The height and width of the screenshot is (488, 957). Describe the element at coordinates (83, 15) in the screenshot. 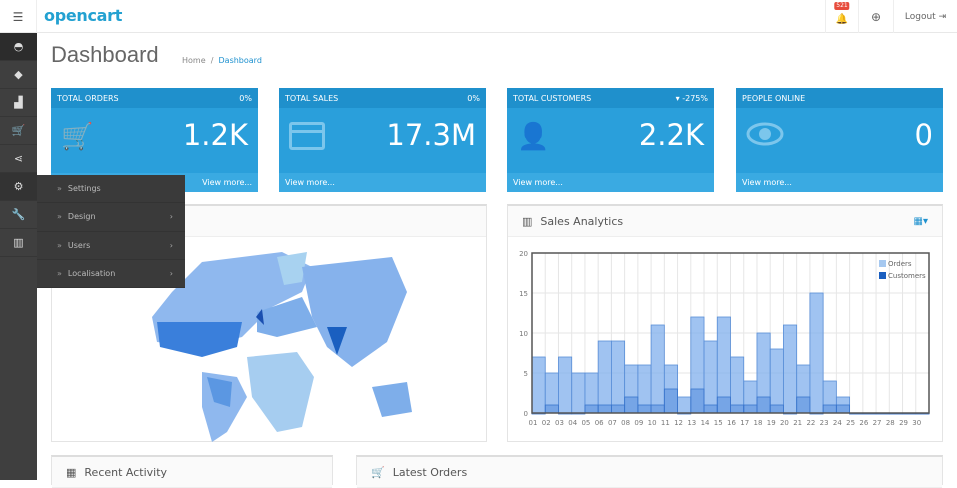

I see `logo: opencart` at that location.